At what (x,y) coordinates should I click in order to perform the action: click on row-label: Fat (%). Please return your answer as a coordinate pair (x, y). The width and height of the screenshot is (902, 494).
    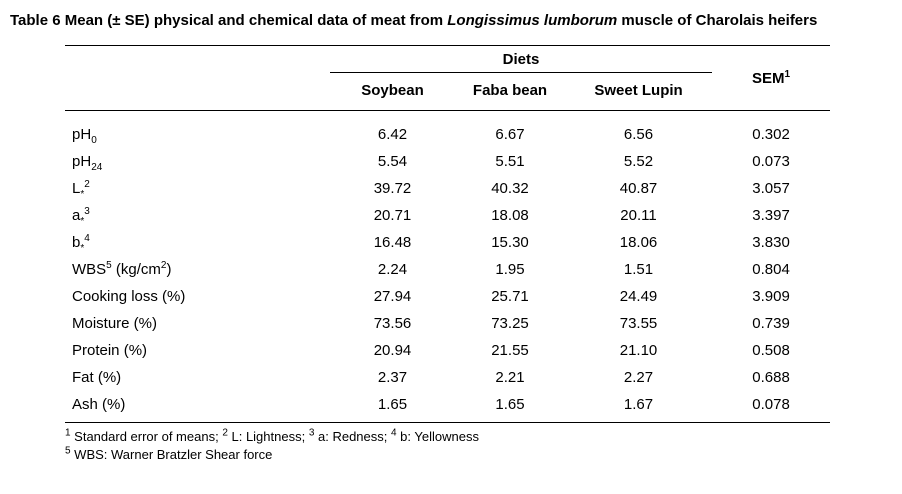
    Looking at the image, I should click on (97, 377).